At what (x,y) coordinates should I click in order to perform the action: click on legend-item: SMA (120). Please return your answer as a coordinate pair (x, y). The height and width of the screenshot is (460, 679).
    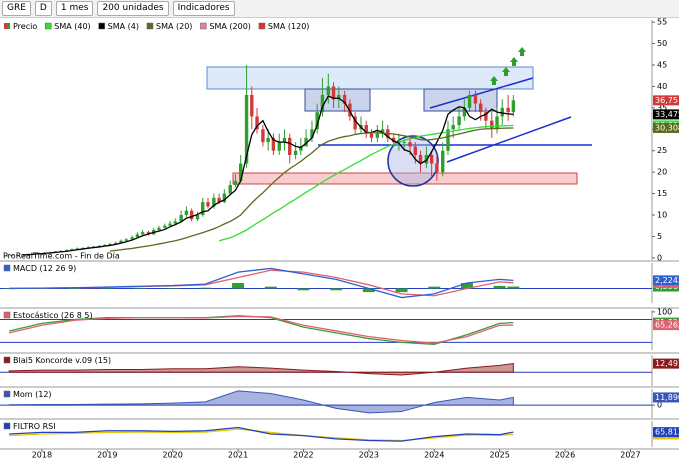
    Looking at the image, I should click on (283, 26).